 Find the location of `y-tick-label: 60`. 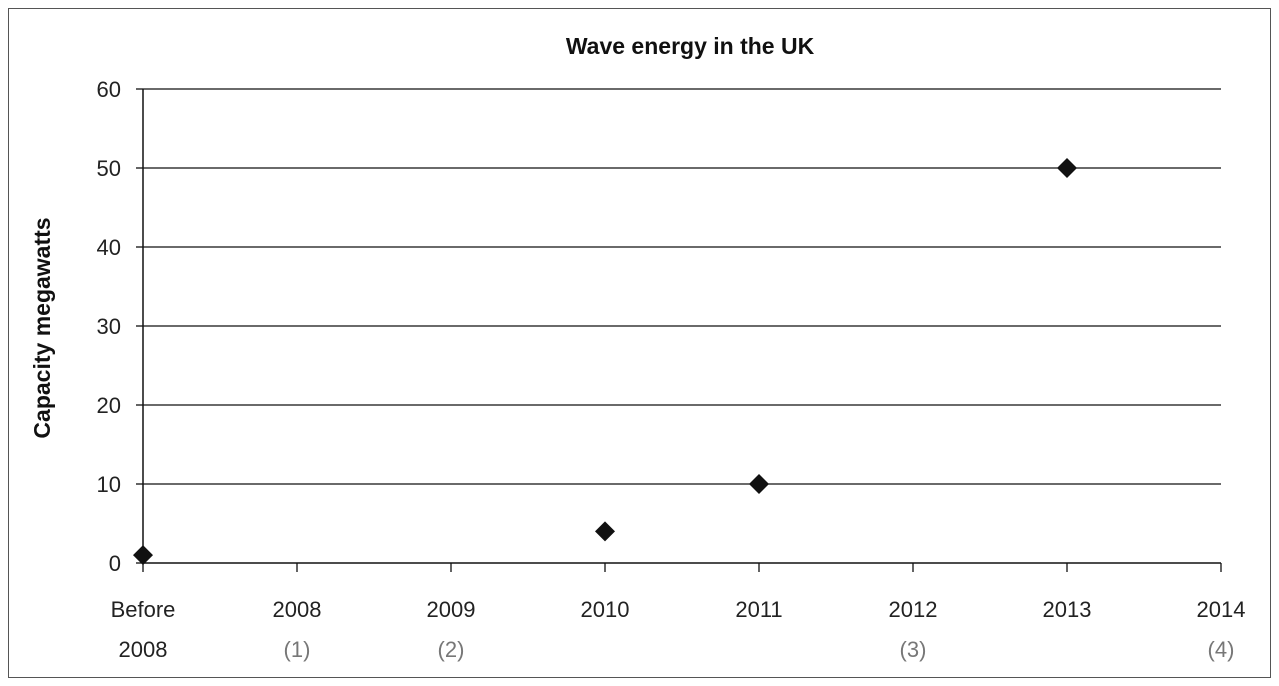

y-tick-label: 60 is located at coordinates (109, 89).